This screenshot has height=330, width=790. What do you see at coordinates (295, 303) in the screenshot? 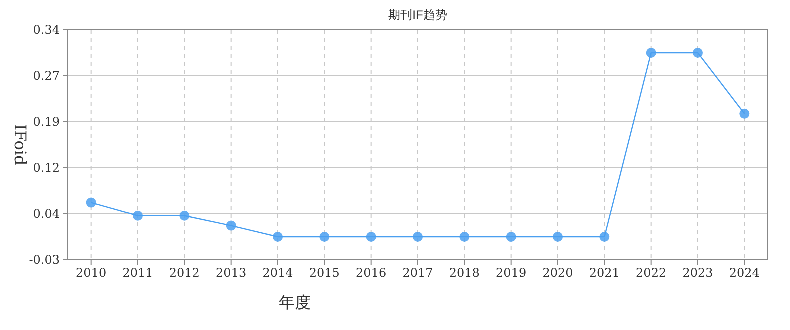
I see `x-axis-title: 年度` at bounding box center [295, 303].